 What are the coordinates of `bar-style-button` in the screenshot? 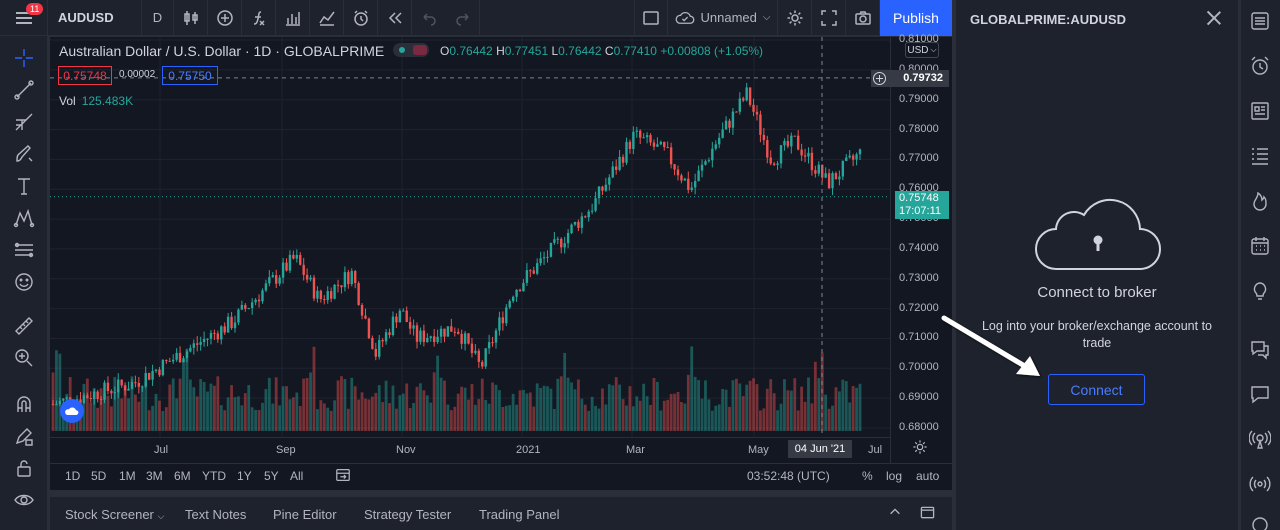 It's located at (191, 18).